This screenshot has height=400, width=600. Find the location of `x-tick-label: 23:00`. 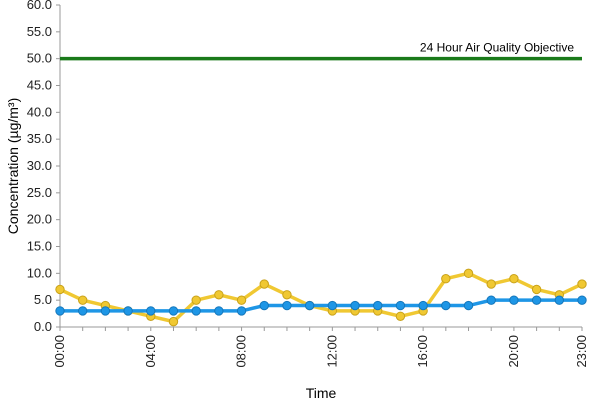

x-tick-label: 23:00 is located at coordinates (581, 351).